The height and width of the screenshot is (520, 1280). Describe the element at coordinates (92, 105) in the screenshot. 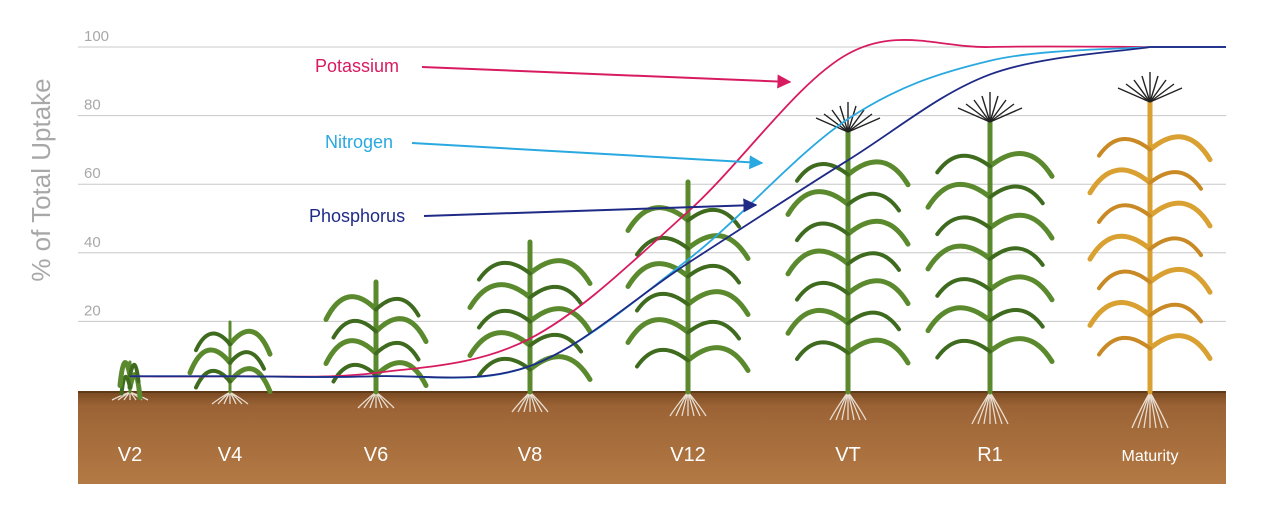

I see `y-tick-label: 80` at that location.